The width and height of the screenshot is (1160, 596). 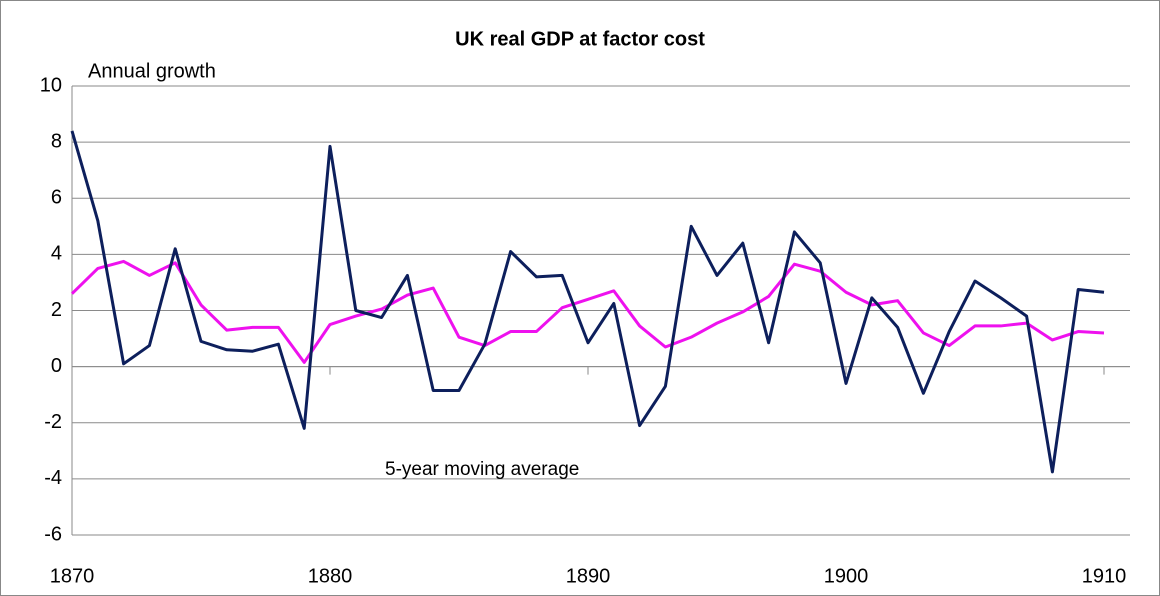 I want to click on x-tick-label: 1880, so click(x=330, y=576).